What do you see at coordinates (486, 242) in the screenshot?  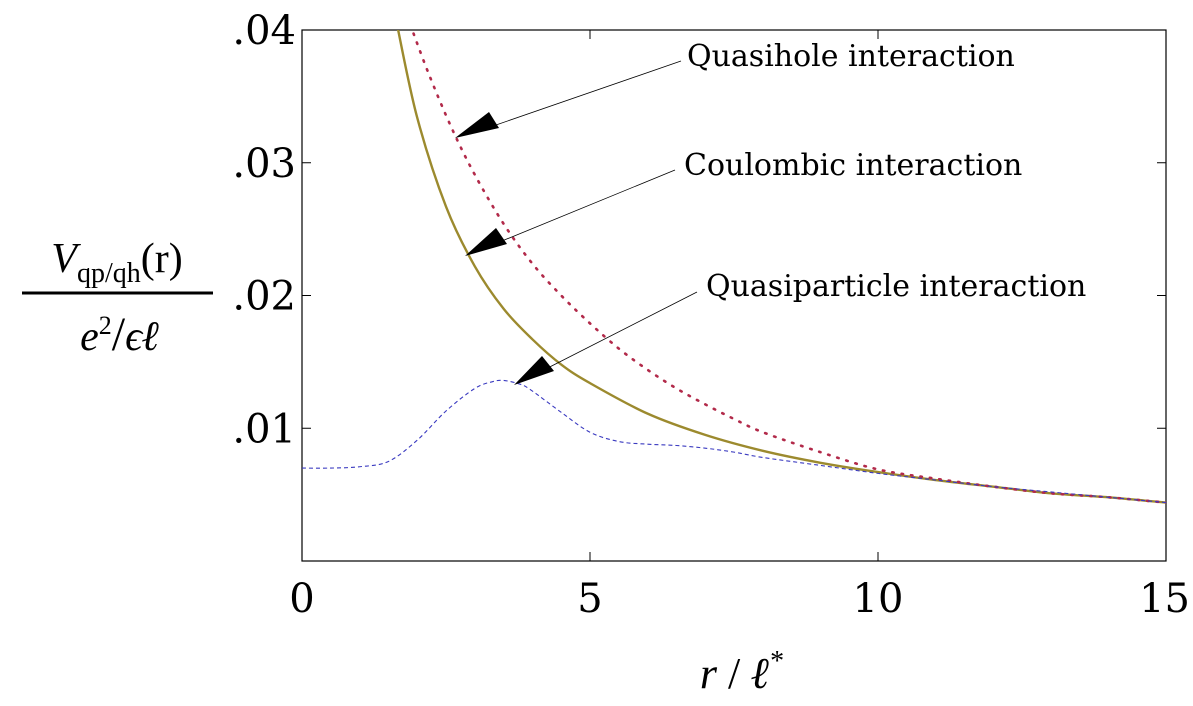 I see `coulombic-arrowhead` at bounding box center [486, 242].